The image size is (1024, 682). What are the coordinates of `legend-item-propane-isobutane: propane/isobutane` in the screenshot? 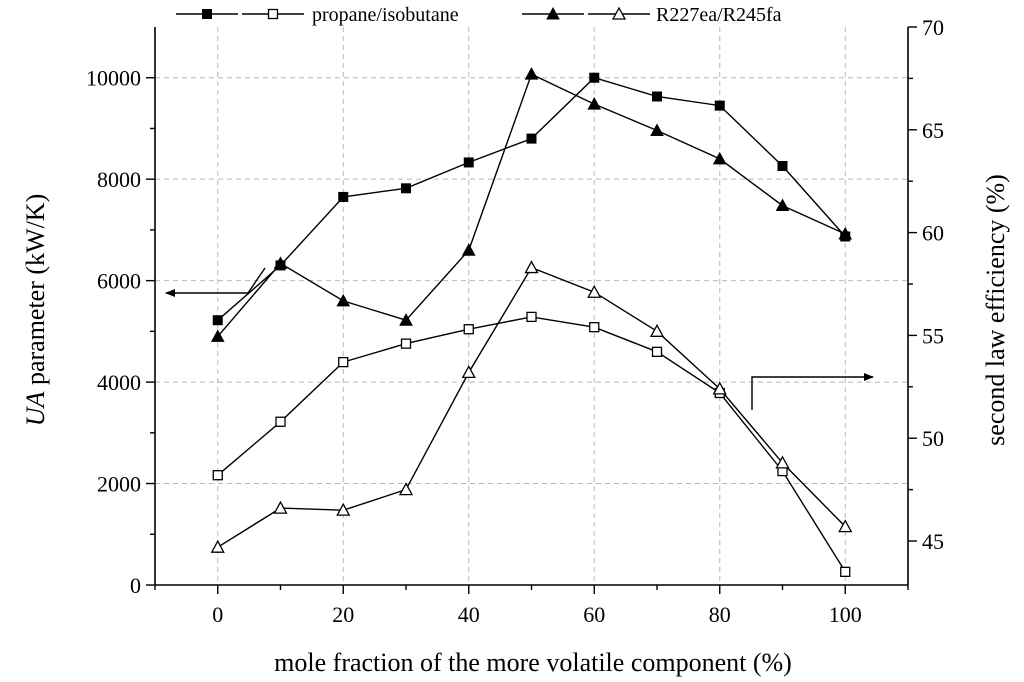 It's located at (317, 15).